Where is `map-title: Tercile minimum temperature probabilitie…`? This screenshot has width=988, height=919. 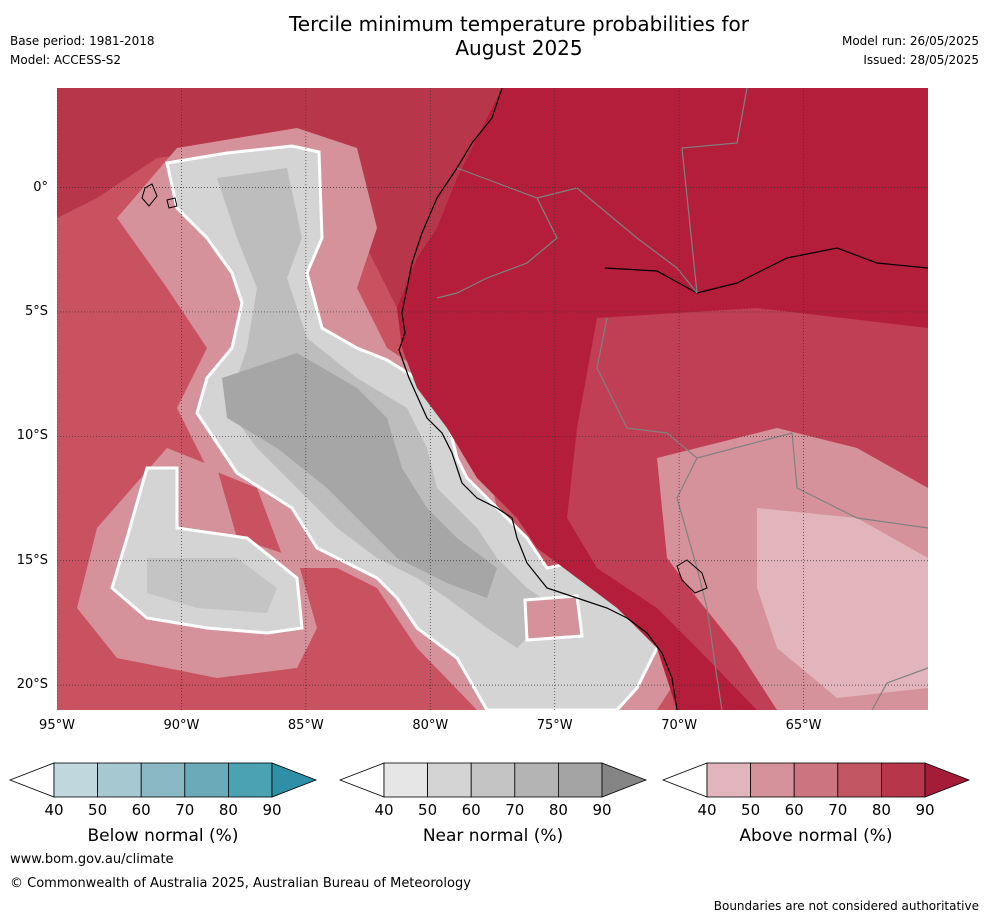
map-title: Tercile minimum temperature probabilitie… is located at coordinates (519, 36).